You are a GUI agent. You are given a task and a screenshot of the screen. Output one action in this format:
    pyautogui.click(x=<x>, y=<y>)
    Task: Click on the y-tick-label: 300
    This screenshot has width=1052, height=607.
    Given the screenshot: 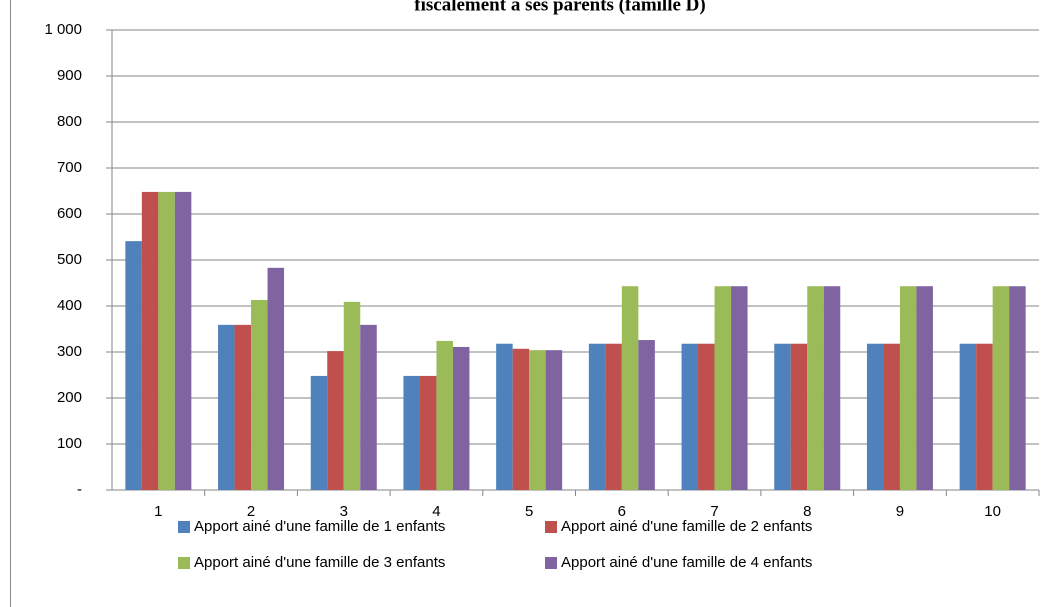 What is the action you would take?
    pyautogui.click(x=69, y=351)
    